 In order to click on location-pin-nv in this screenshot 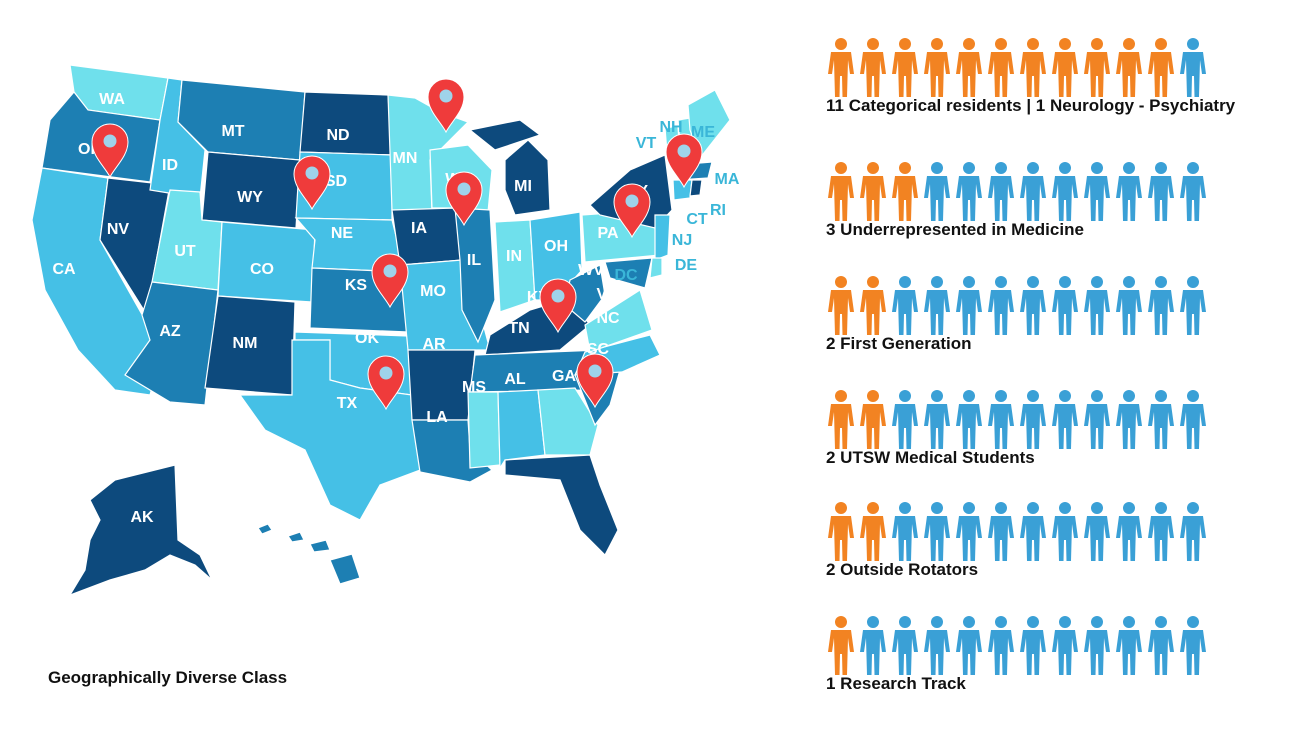, I will do `click(110, 151)`.